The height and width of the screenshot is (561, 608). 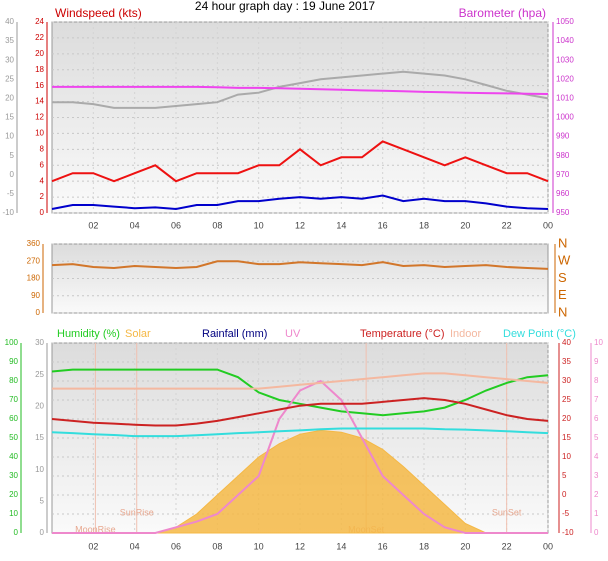 I want to click on y2-tick-label: 1040, so click(x=565, y=40).